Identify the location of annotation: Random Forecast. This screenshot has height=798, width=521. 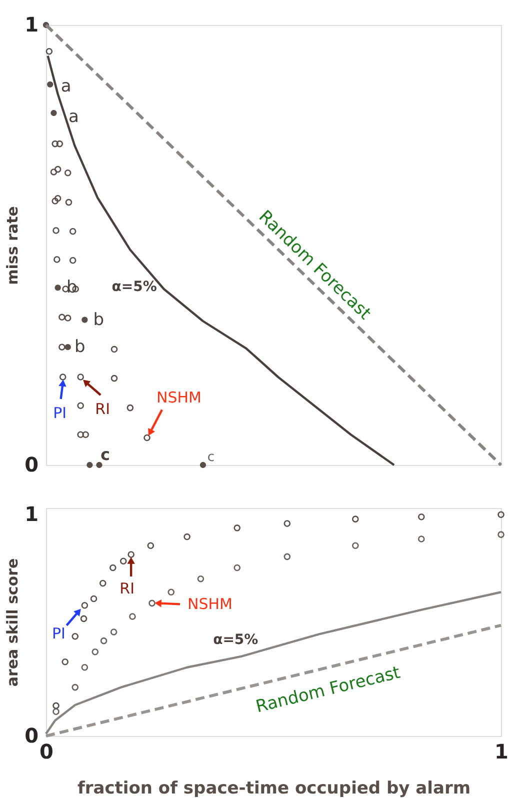
(328, 690).